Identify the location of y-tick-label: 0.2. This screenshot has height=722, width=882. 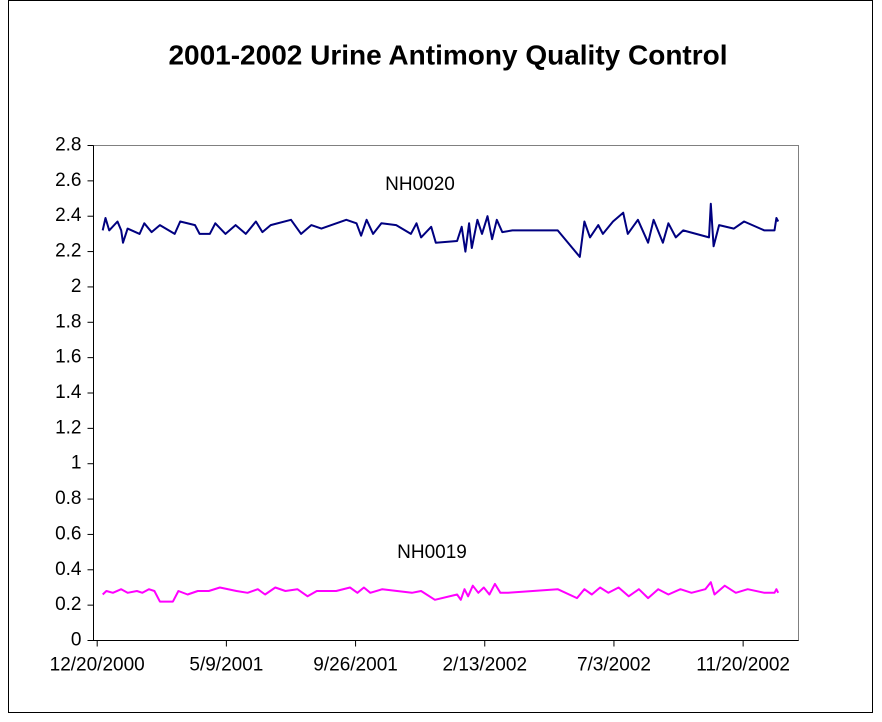
(68, 604).